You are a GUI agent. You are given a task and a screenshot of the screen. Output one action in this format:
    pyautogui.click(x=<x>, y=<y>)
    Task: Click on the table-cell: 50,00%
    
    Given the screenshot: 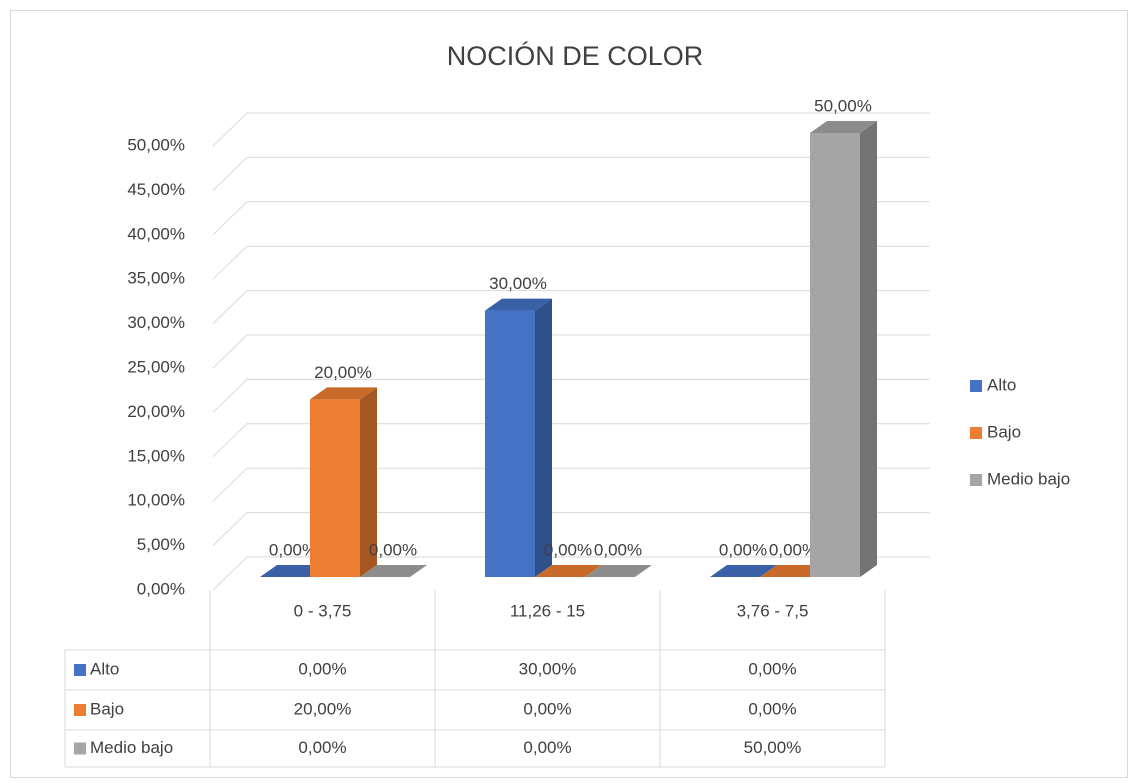 What is the action you would take?
    pyautogui.click(x=773, y=747)
    